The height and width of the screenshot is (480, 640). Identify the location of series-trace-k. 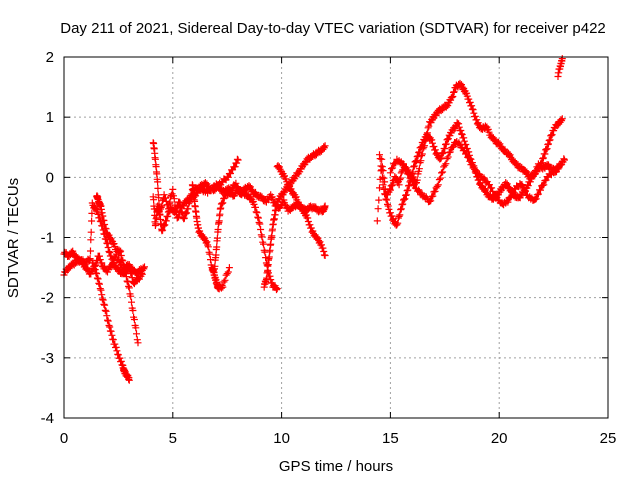
(470, 152).